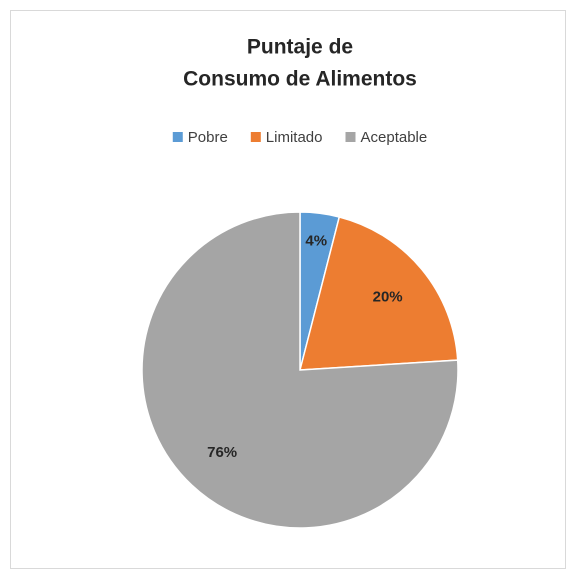 The image size is (576, 584). I want to click on data-label: 20%, so click(388, 296).